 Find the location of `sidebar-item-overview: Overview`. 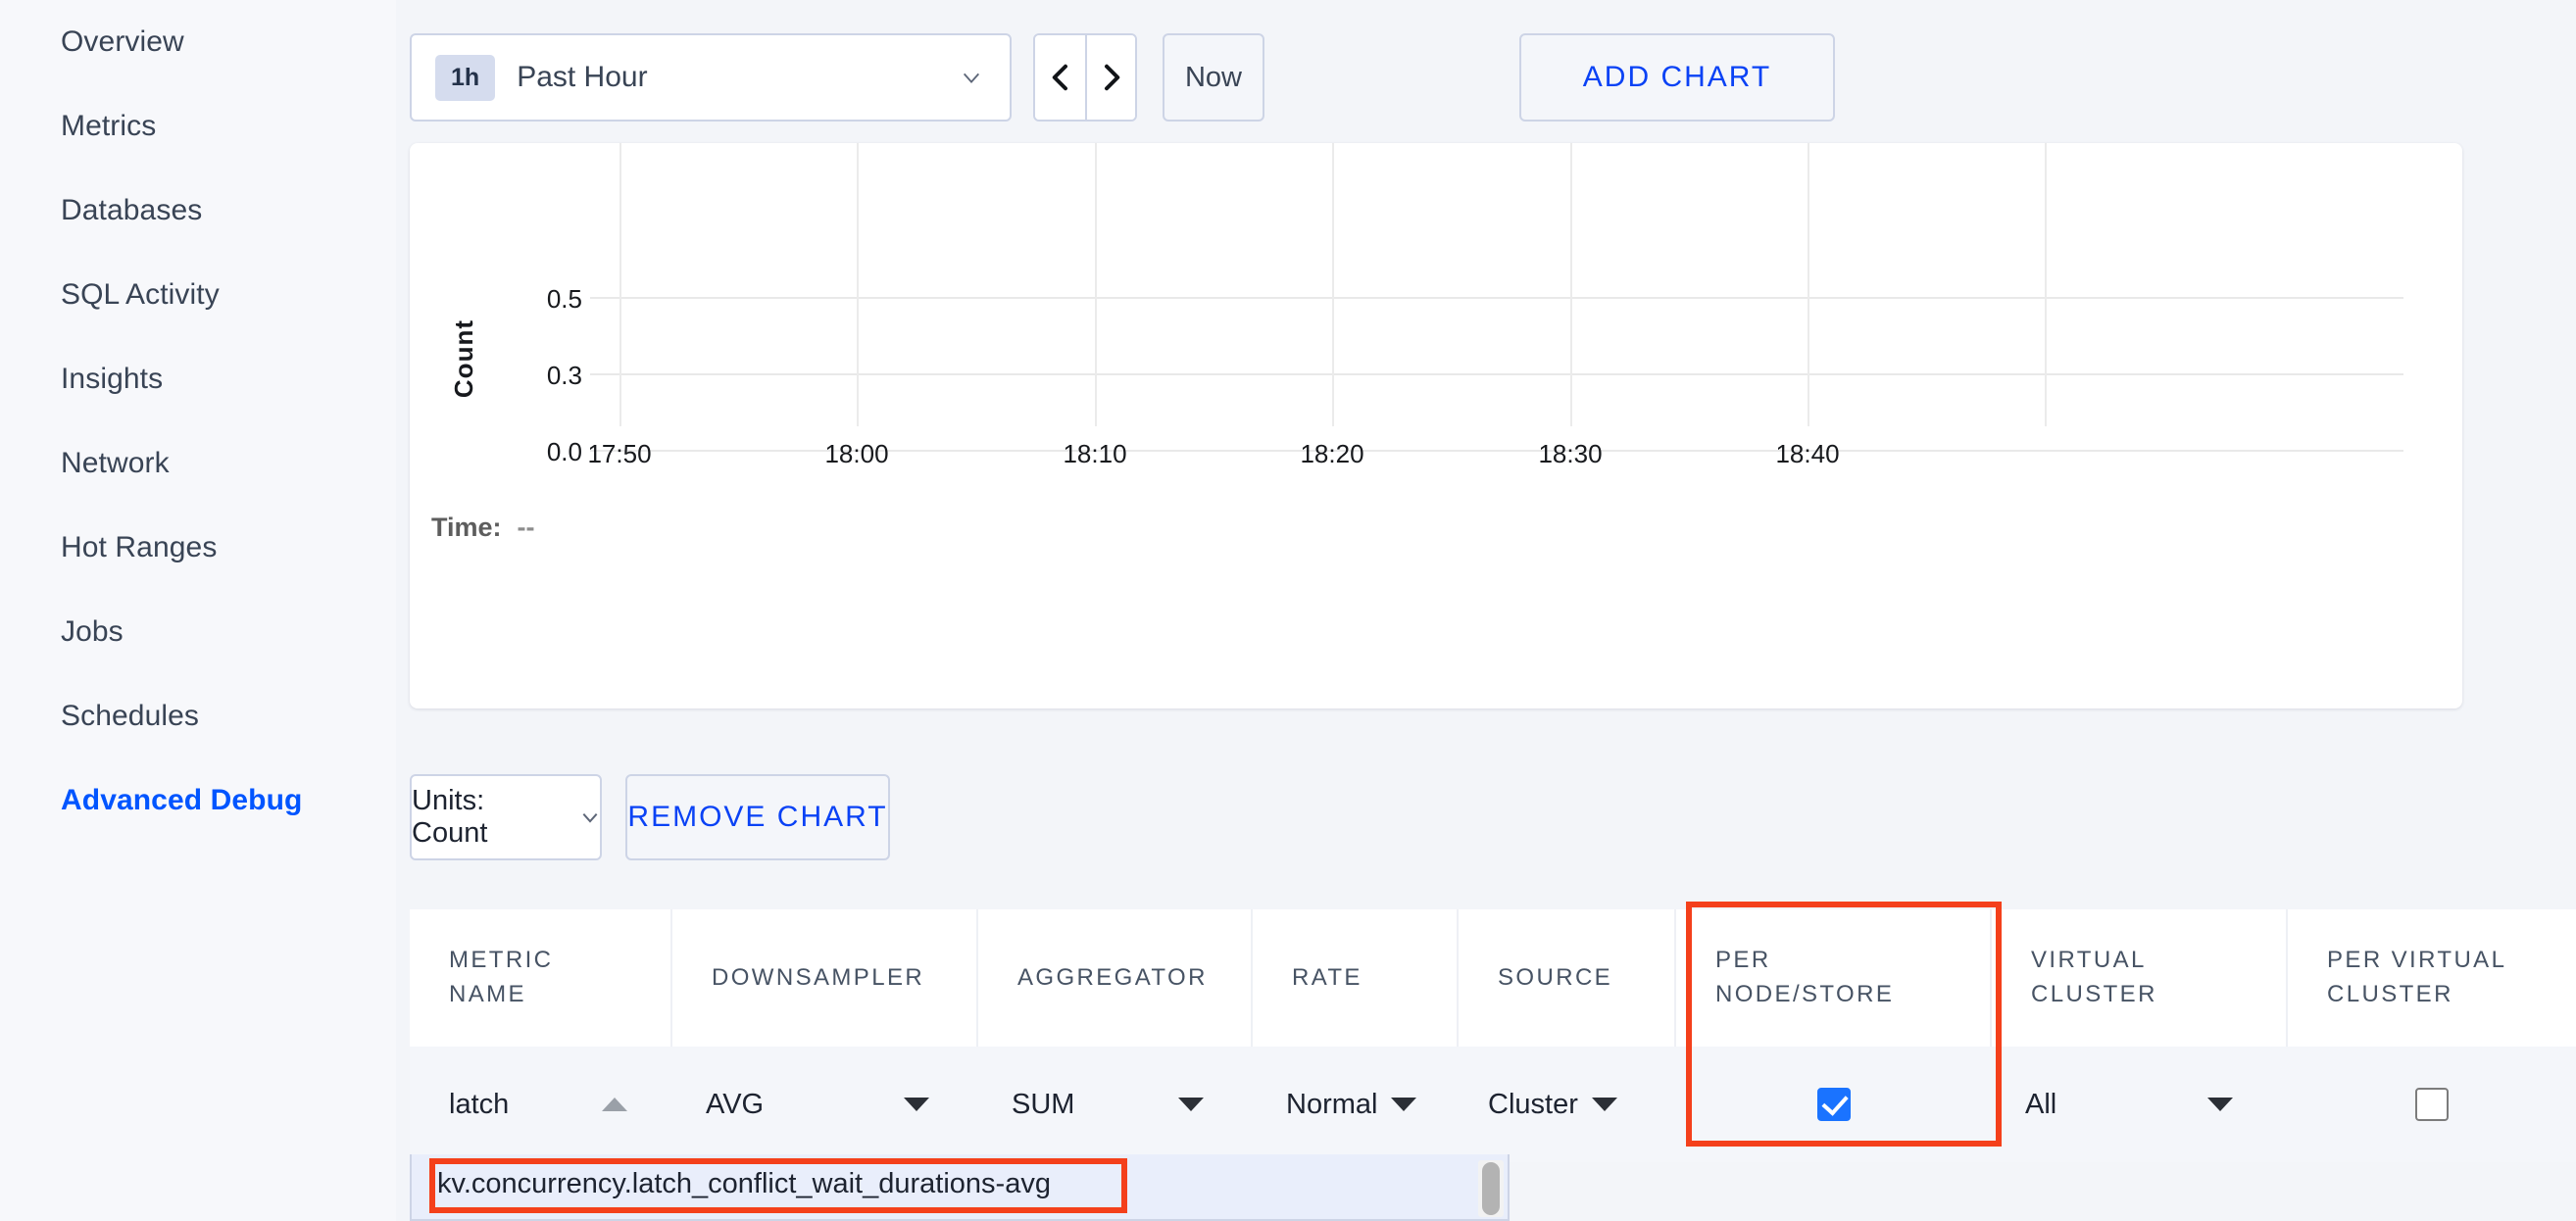

sidebar-item-overview: Overview is located at coordinates (198, 42).